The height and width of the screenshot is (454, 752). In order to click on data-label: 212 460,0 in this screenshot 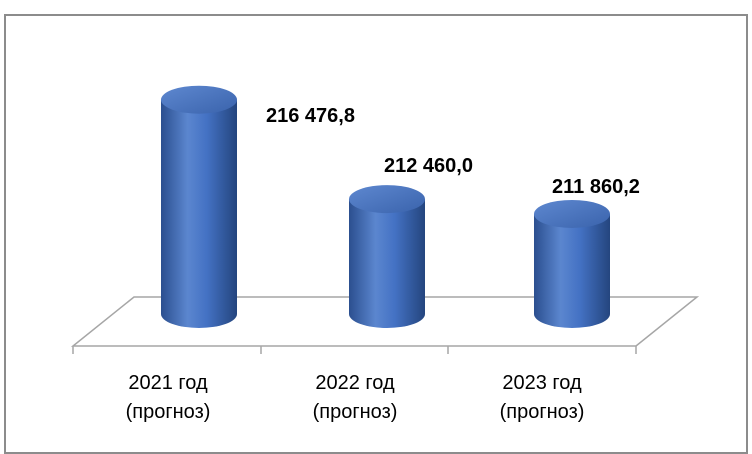, I will do `click(428, 166)`.